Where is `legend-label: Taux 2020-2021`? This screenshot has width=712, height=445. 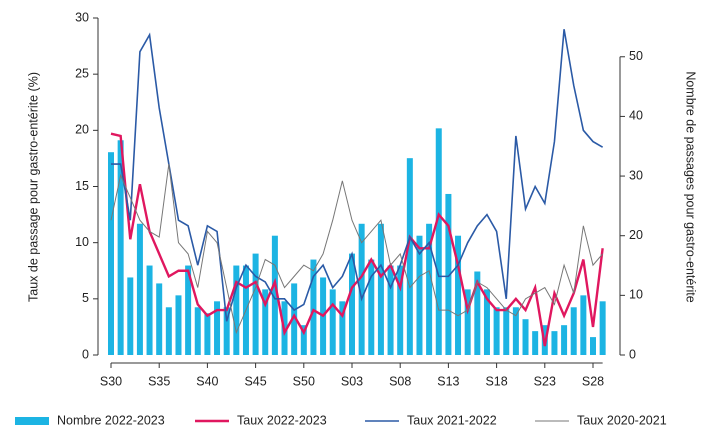 legend-label: Taux 2020-2021 is located at coordinates (622, 420).